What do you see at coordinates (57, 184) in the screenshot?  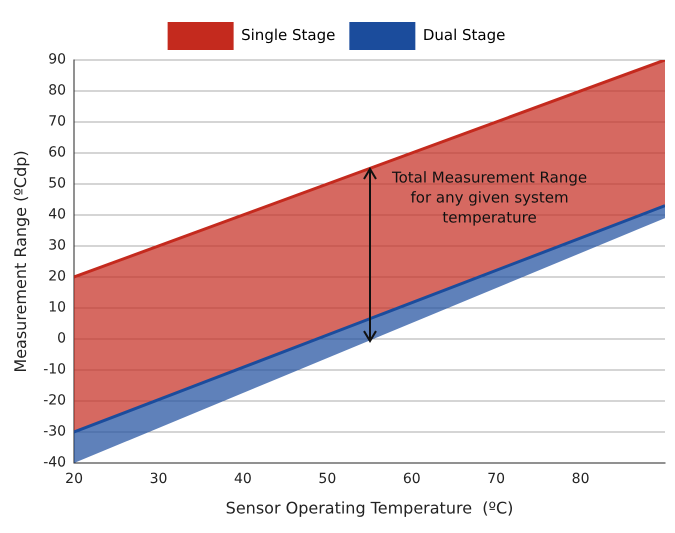 I see `y-tick-label: 50` at bounding box center [57, 184].